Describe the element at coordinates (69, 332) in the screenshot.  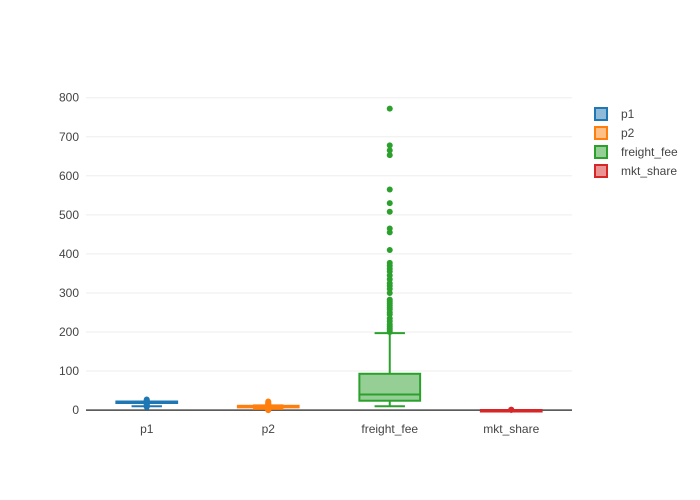
I see `y-tick-label: 200` at that location.